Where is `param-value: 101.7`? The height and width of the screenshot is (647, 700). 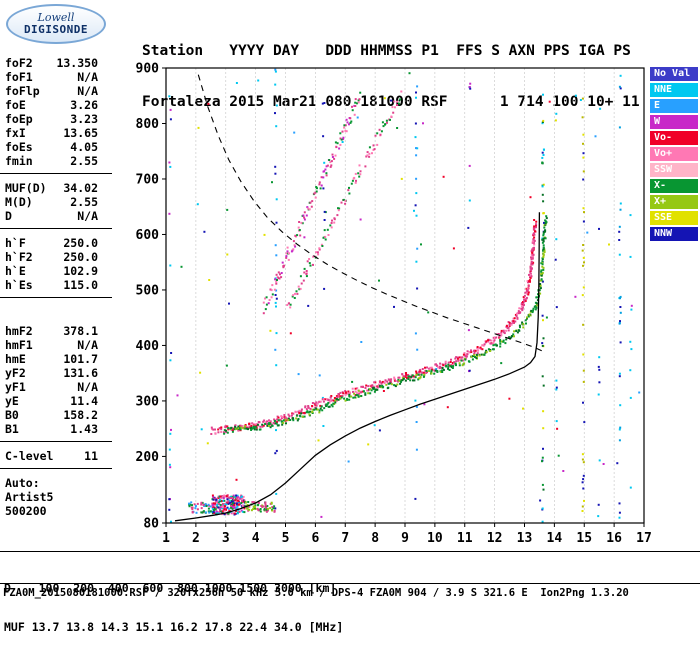 param-value: 101.7 is located at coordinates (80, 359).